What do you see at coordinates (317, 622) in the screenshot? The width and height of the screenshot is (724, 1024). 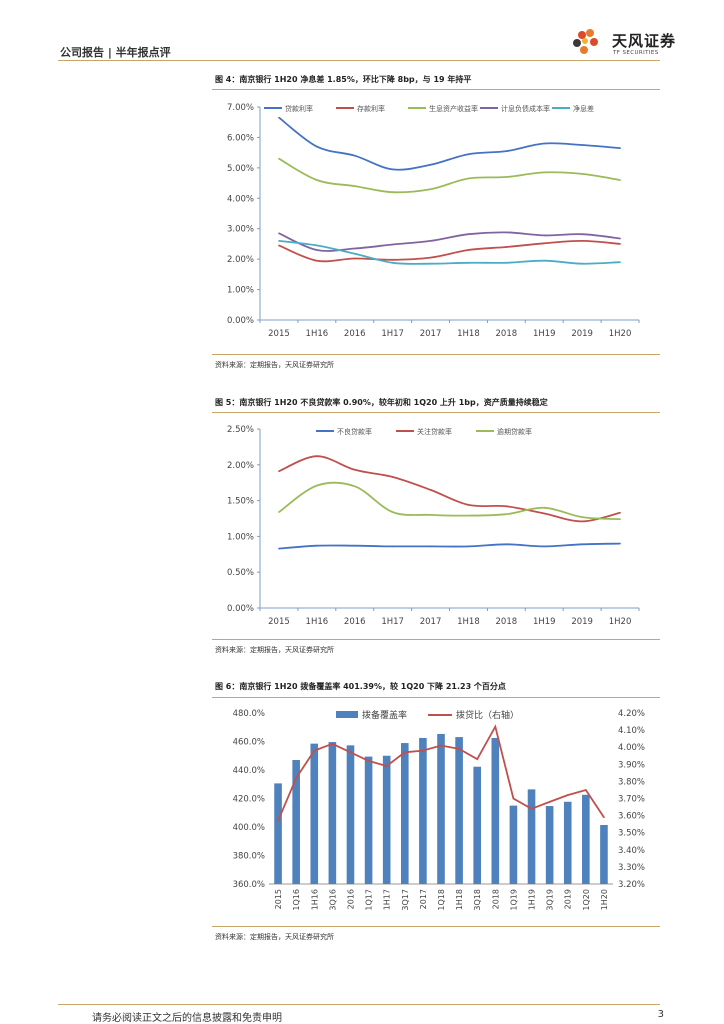 I see `x-tick-label: 1H16` at bounding box center [317, 622].